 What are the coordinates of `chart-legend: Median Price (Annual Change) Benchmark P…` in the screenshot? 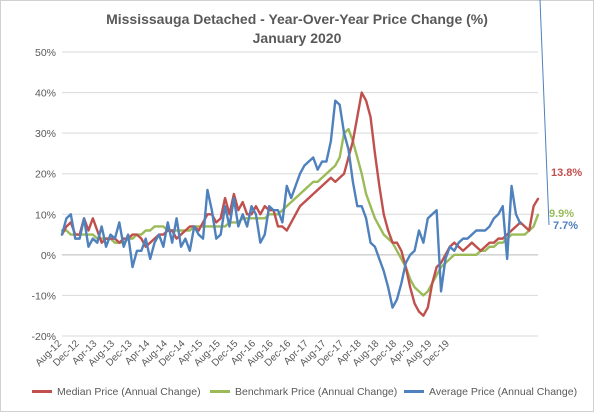 It's located at (297, 395).